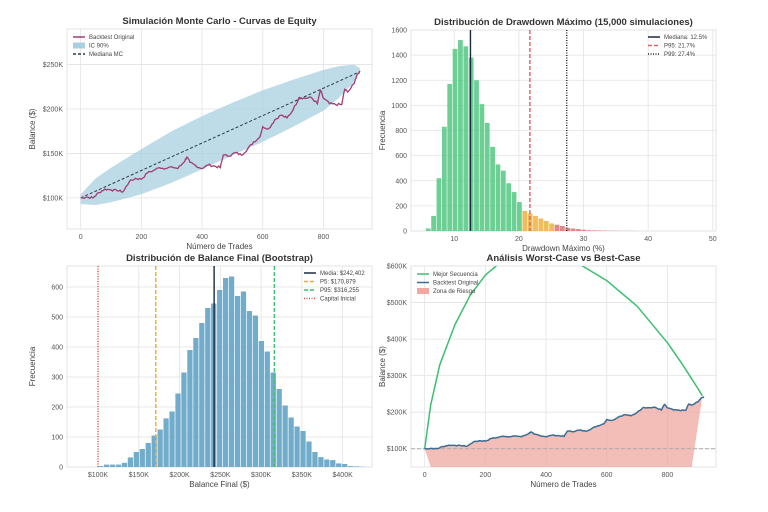  What do you see at coordinates (401, 181) in the screenshot?
I see `y-tick-label: 400` at bounding box center [401, 181].